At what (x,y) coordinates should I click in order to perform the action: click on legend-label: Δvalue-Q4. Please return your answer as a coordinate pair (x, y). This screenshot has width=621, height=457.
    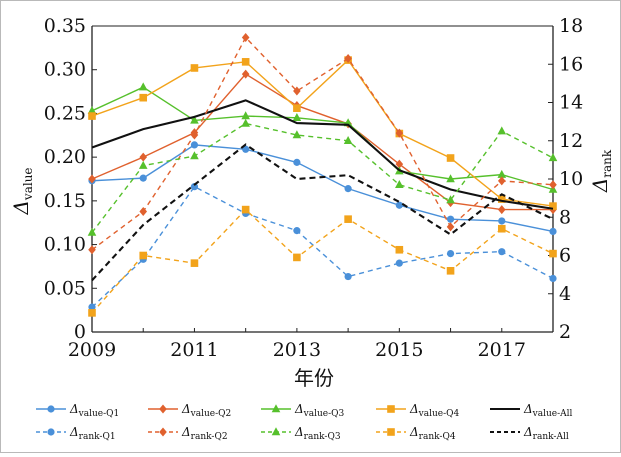
    Looking at the image, I should click on (434, 410).